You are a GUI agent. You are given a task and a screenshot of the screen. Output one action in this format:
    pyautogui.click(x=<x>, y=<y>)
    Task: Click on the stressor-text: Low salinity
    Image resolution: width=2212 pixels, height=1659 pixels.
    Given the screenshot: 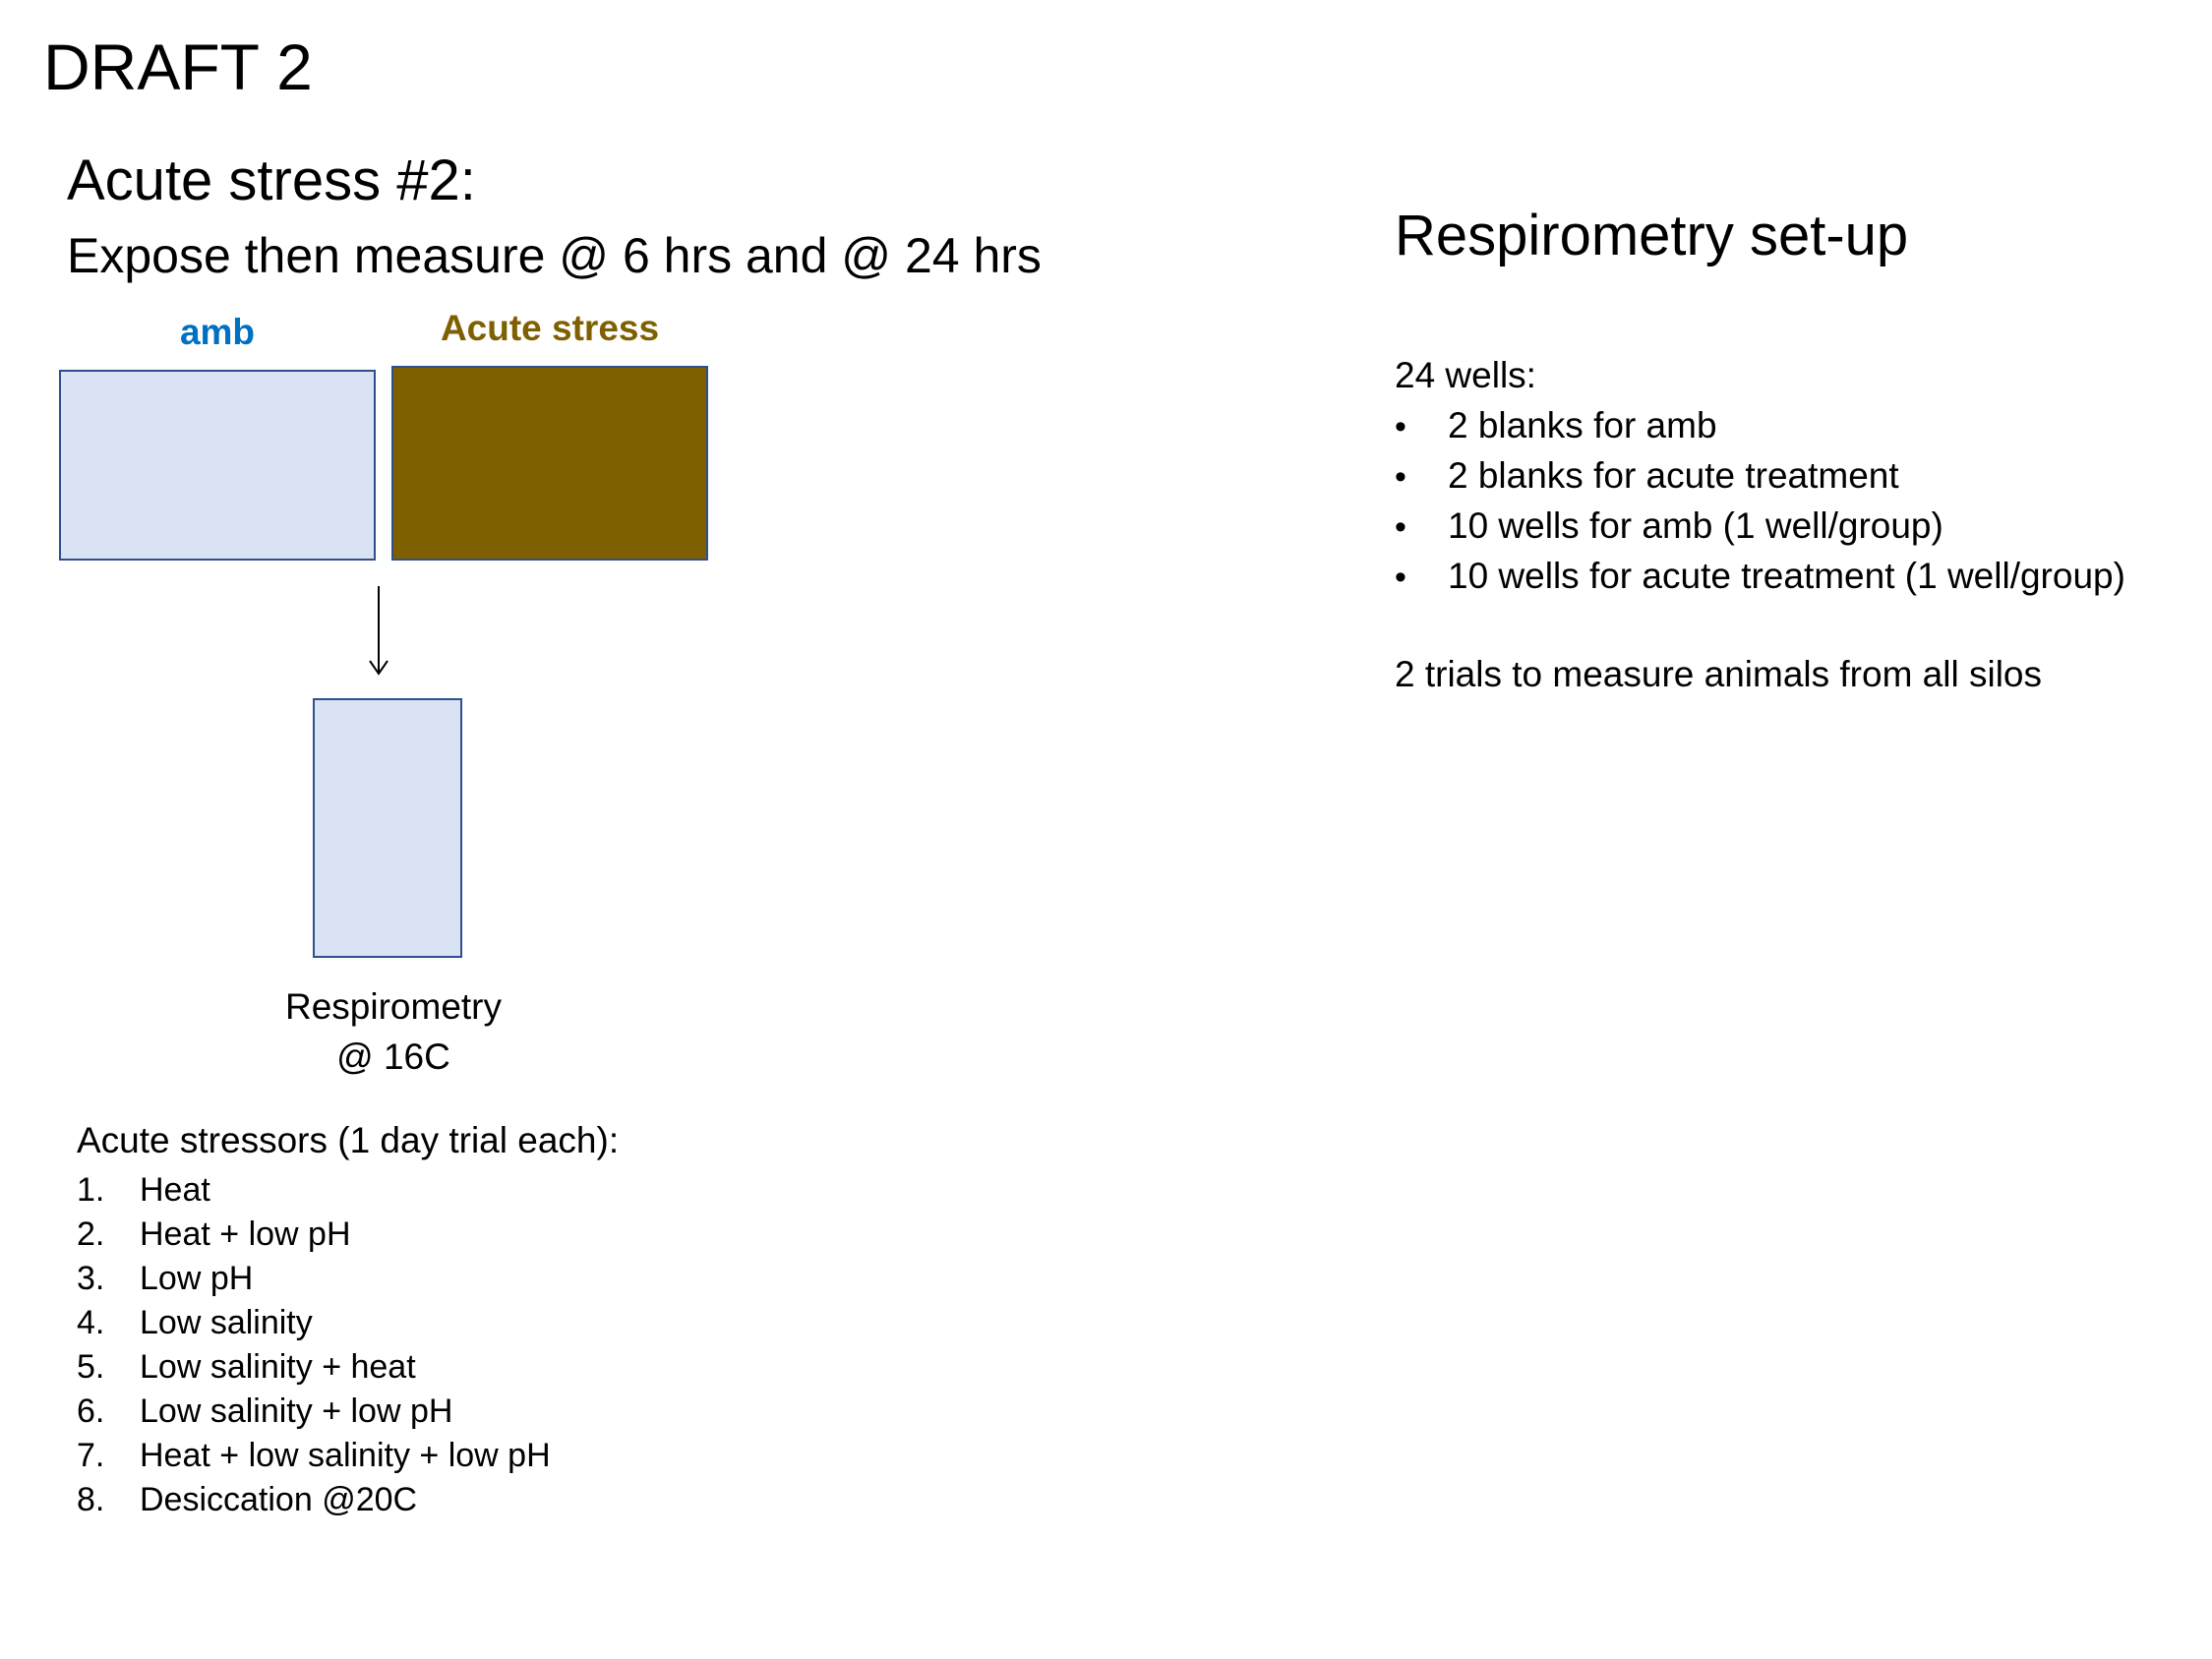 What is the action you would take?
    pyautogui.click(x=226, y=1322)
    